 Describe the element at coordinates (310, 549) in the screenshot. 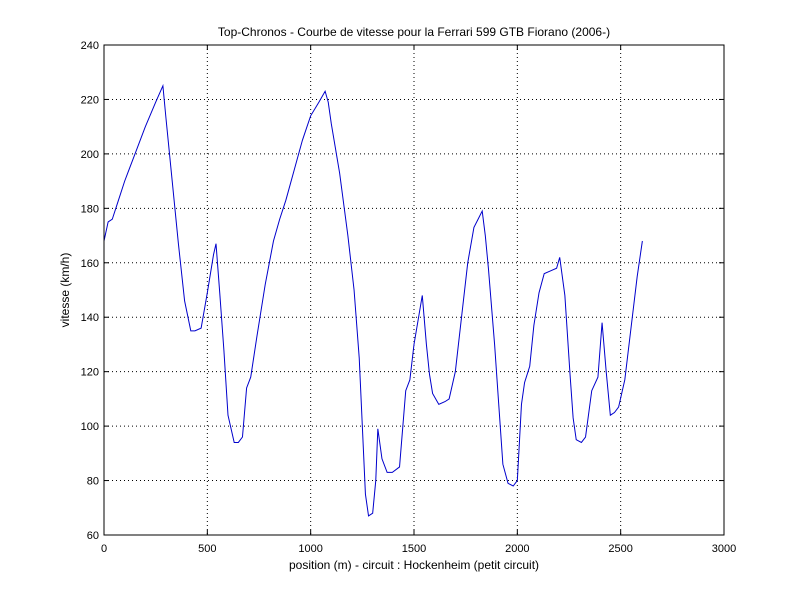

I see `x-tick-label: 1000` at that location.